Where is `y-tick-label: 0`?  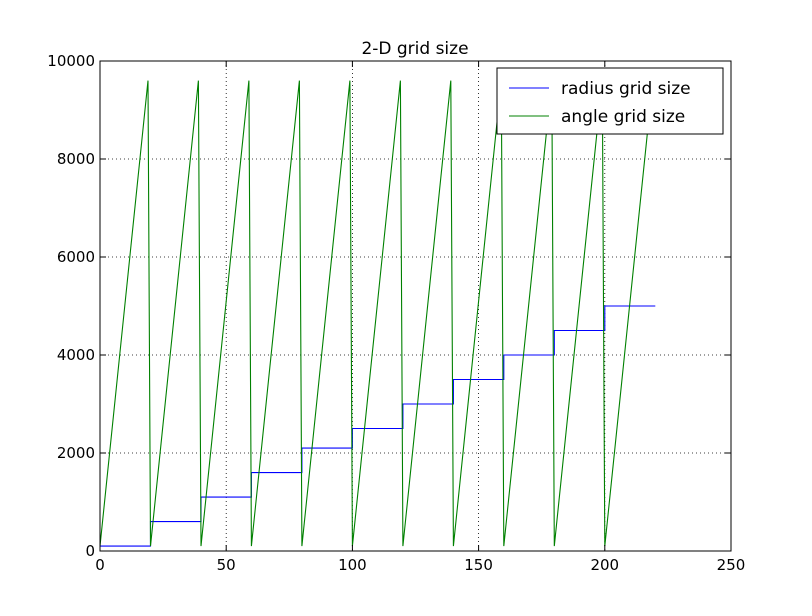
y-tick-label: 0 is located at coordinates (90, 551).